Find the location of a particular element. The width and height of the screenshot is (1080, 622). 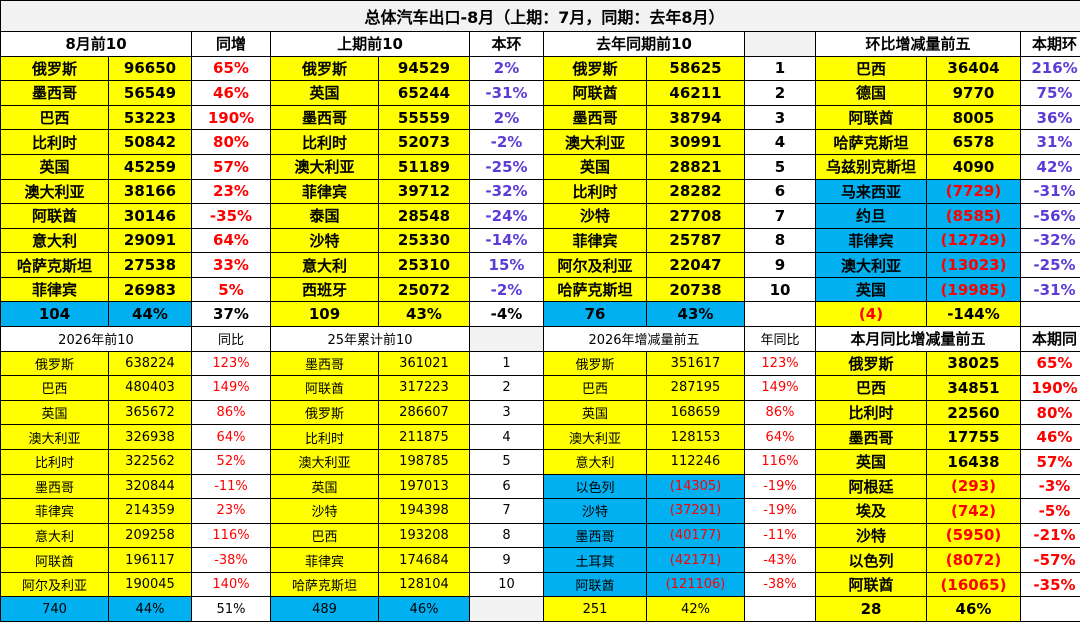

table-cell: 25072 is located at coordinates (424, 289).